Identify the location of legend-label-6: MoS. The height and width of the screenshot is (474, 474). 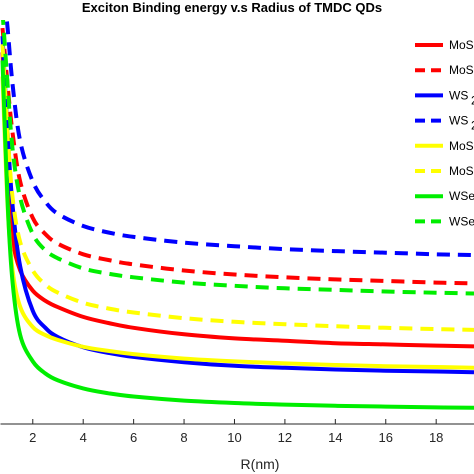
(461, 171).